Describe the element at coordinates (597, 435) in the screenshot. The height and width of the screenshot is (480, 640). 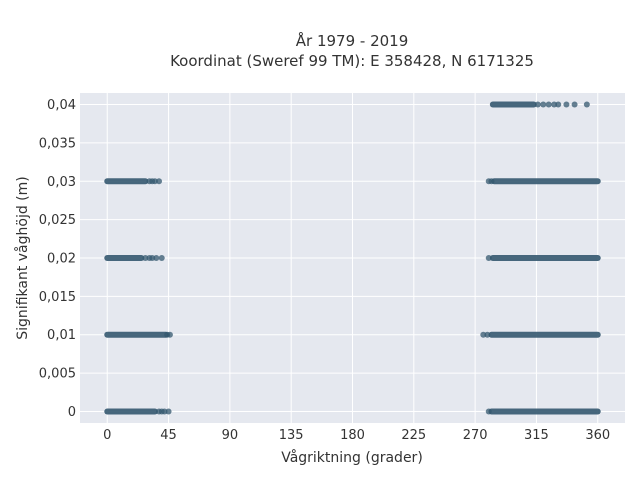
I see `x-tick-label: 360` at that location.